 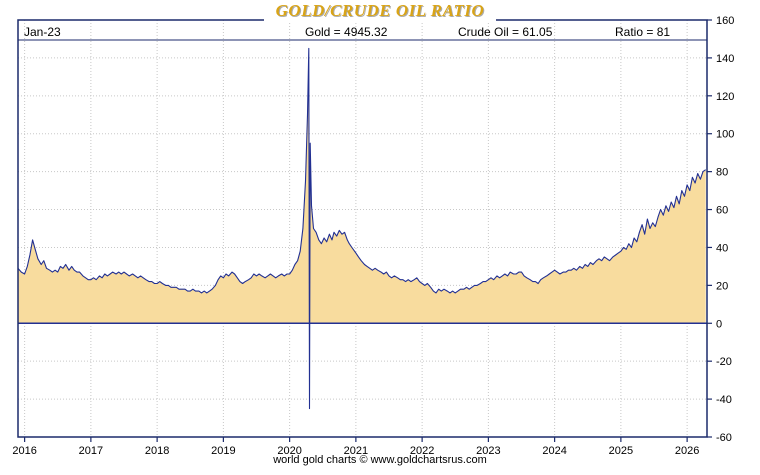 What do you see at coordinates (725, 135) in the screenshot?
I see `y-axis-tick-label: 100` at bounding box center [725, 135].